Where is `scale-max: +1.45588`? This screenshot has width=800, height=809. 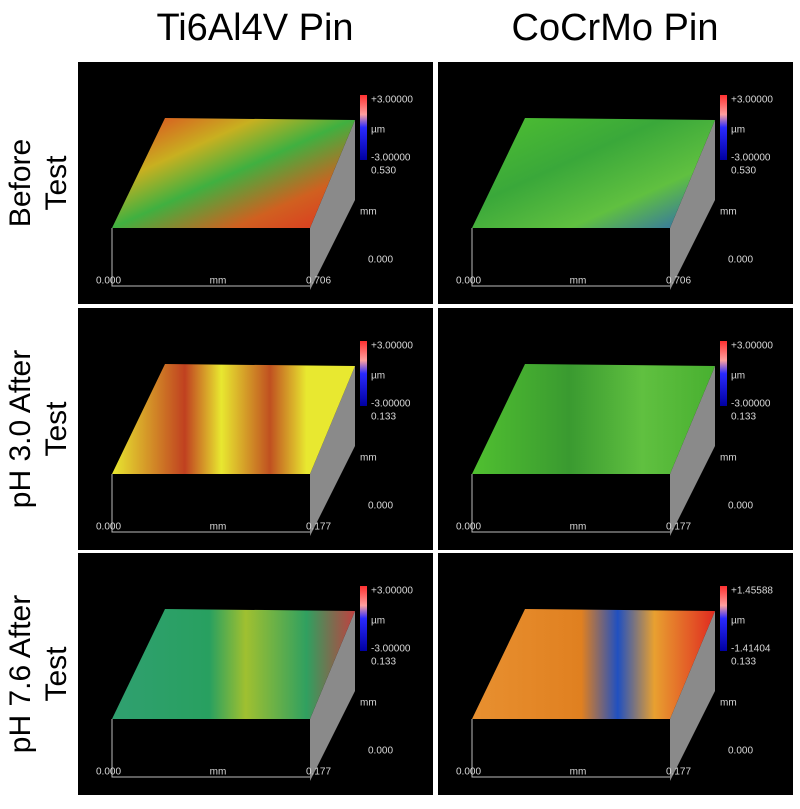 scale-max: +1.45588 is located at coordinates (752, 591).